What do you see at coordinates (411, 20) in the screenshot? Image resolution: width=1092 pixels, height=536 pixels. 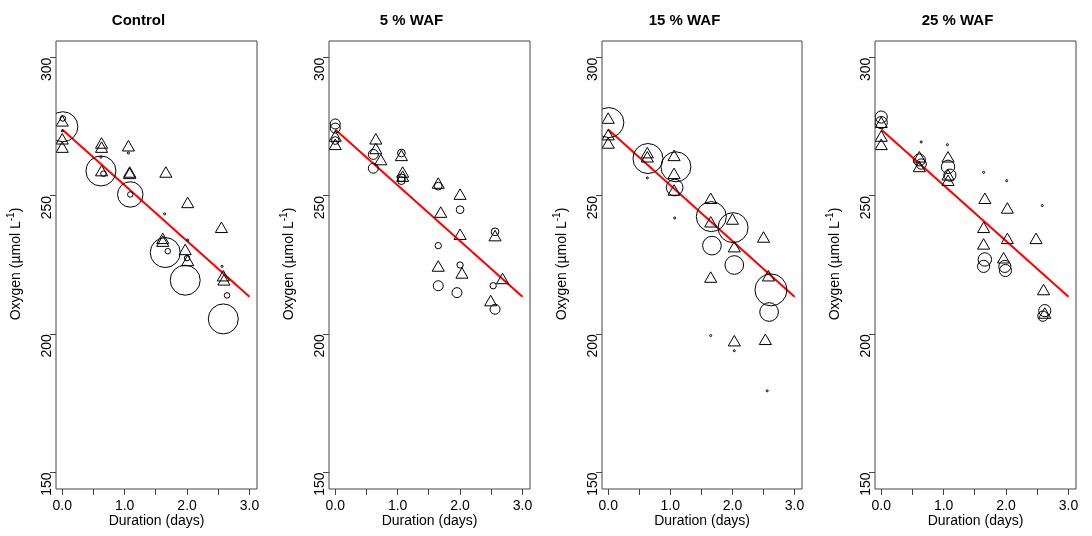 I see `chart-title: 5 % WAF` at bounding box center [411, 20].